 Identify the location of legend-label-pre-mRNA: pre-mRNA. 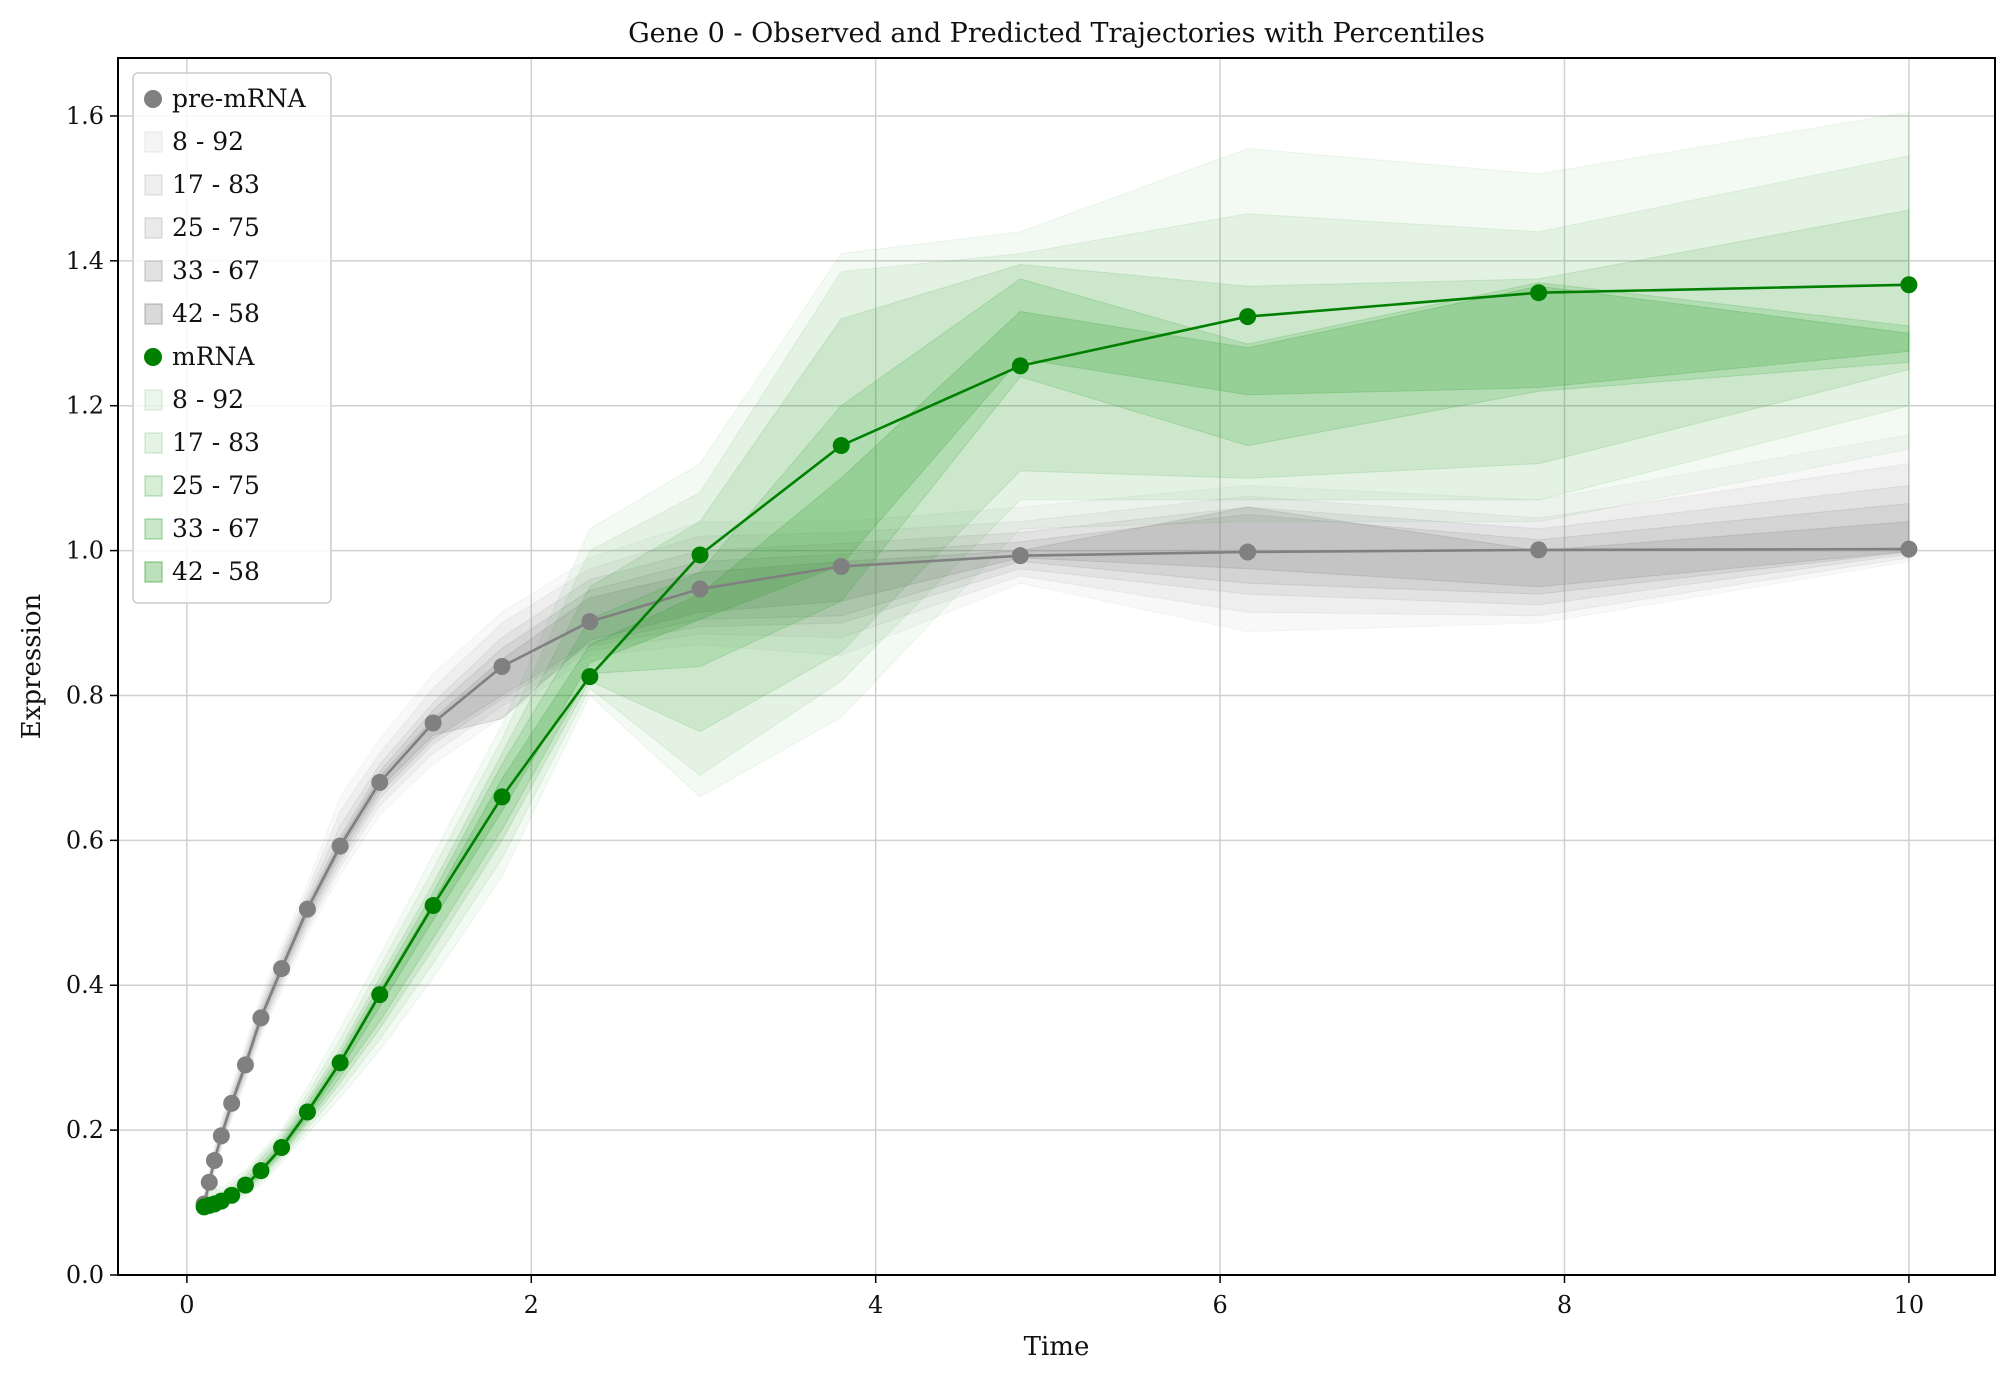
(239, 98).